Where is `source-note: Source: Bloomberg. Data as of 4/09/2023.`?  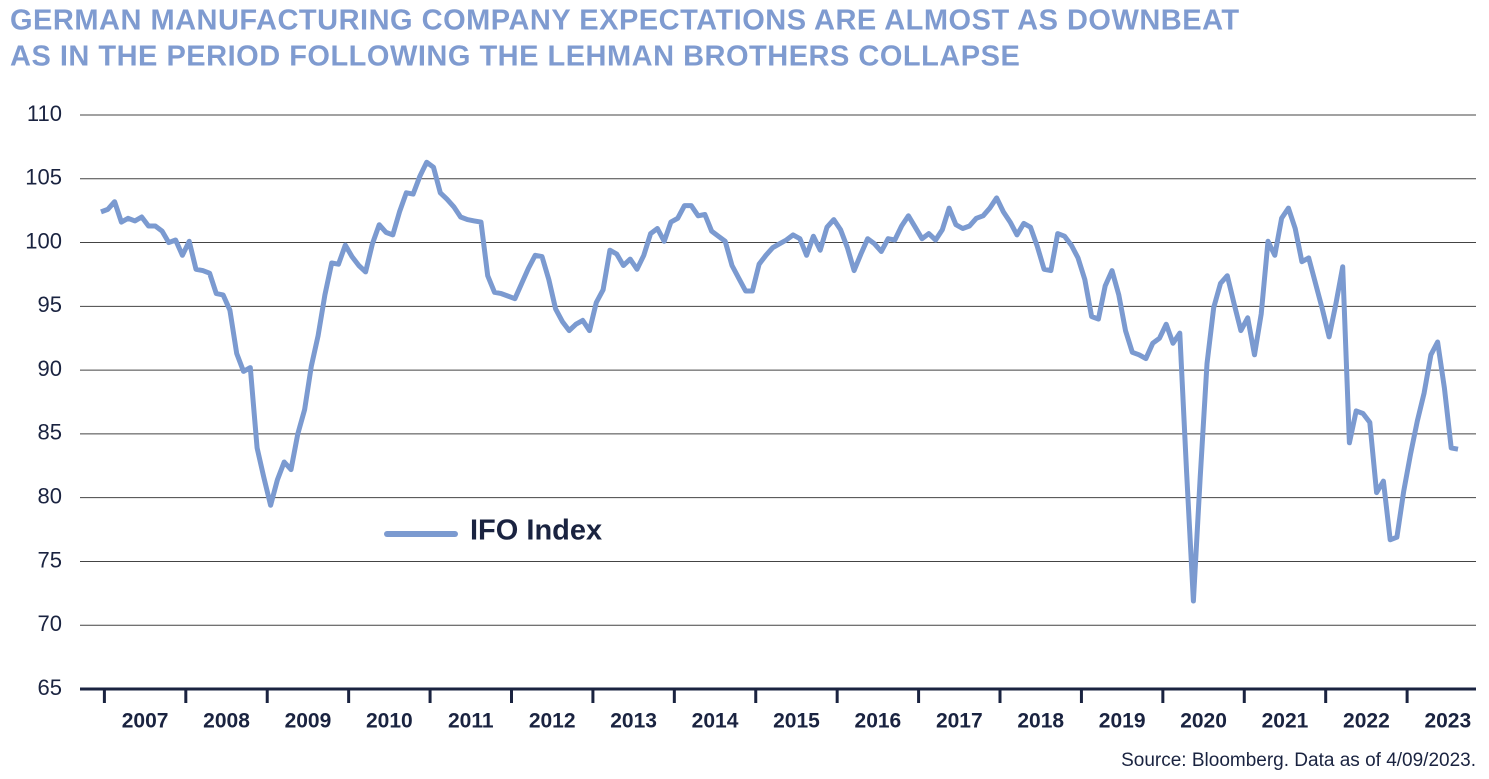
source-note: Source: Bloomberg. Data as of 4/09/2023. is located at coordinates (1298, 760).